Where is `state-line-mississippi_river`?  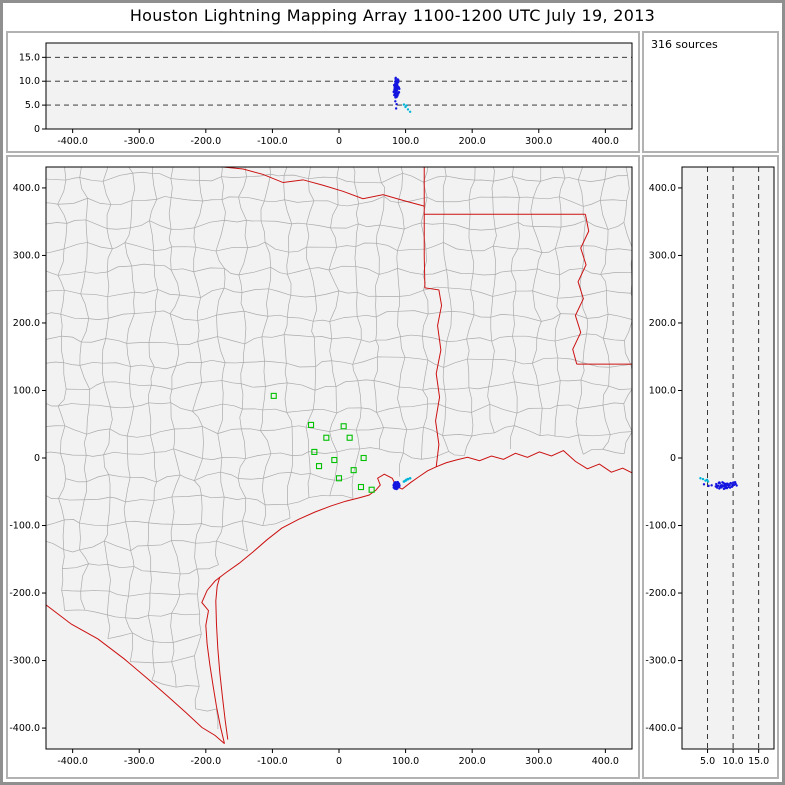 state-line-mississippi_river is located at coordinates (581, 289).